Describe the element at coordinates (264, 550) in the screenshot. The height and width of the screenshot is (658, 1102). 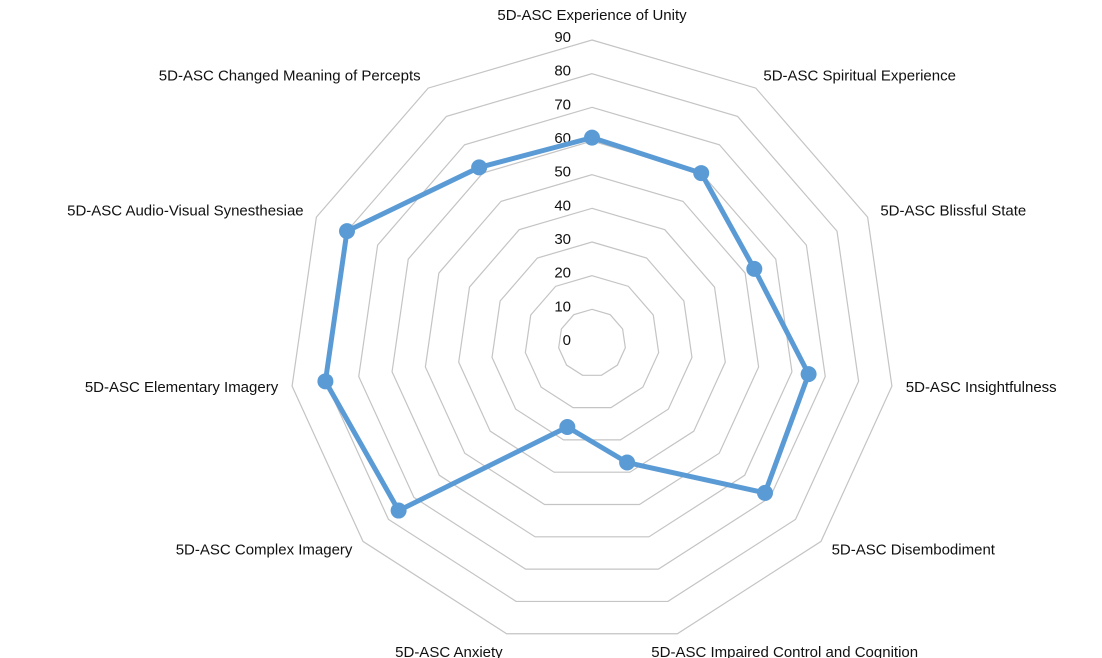
I see `category-label: 5D-ASC Complex Imagery` at that location.